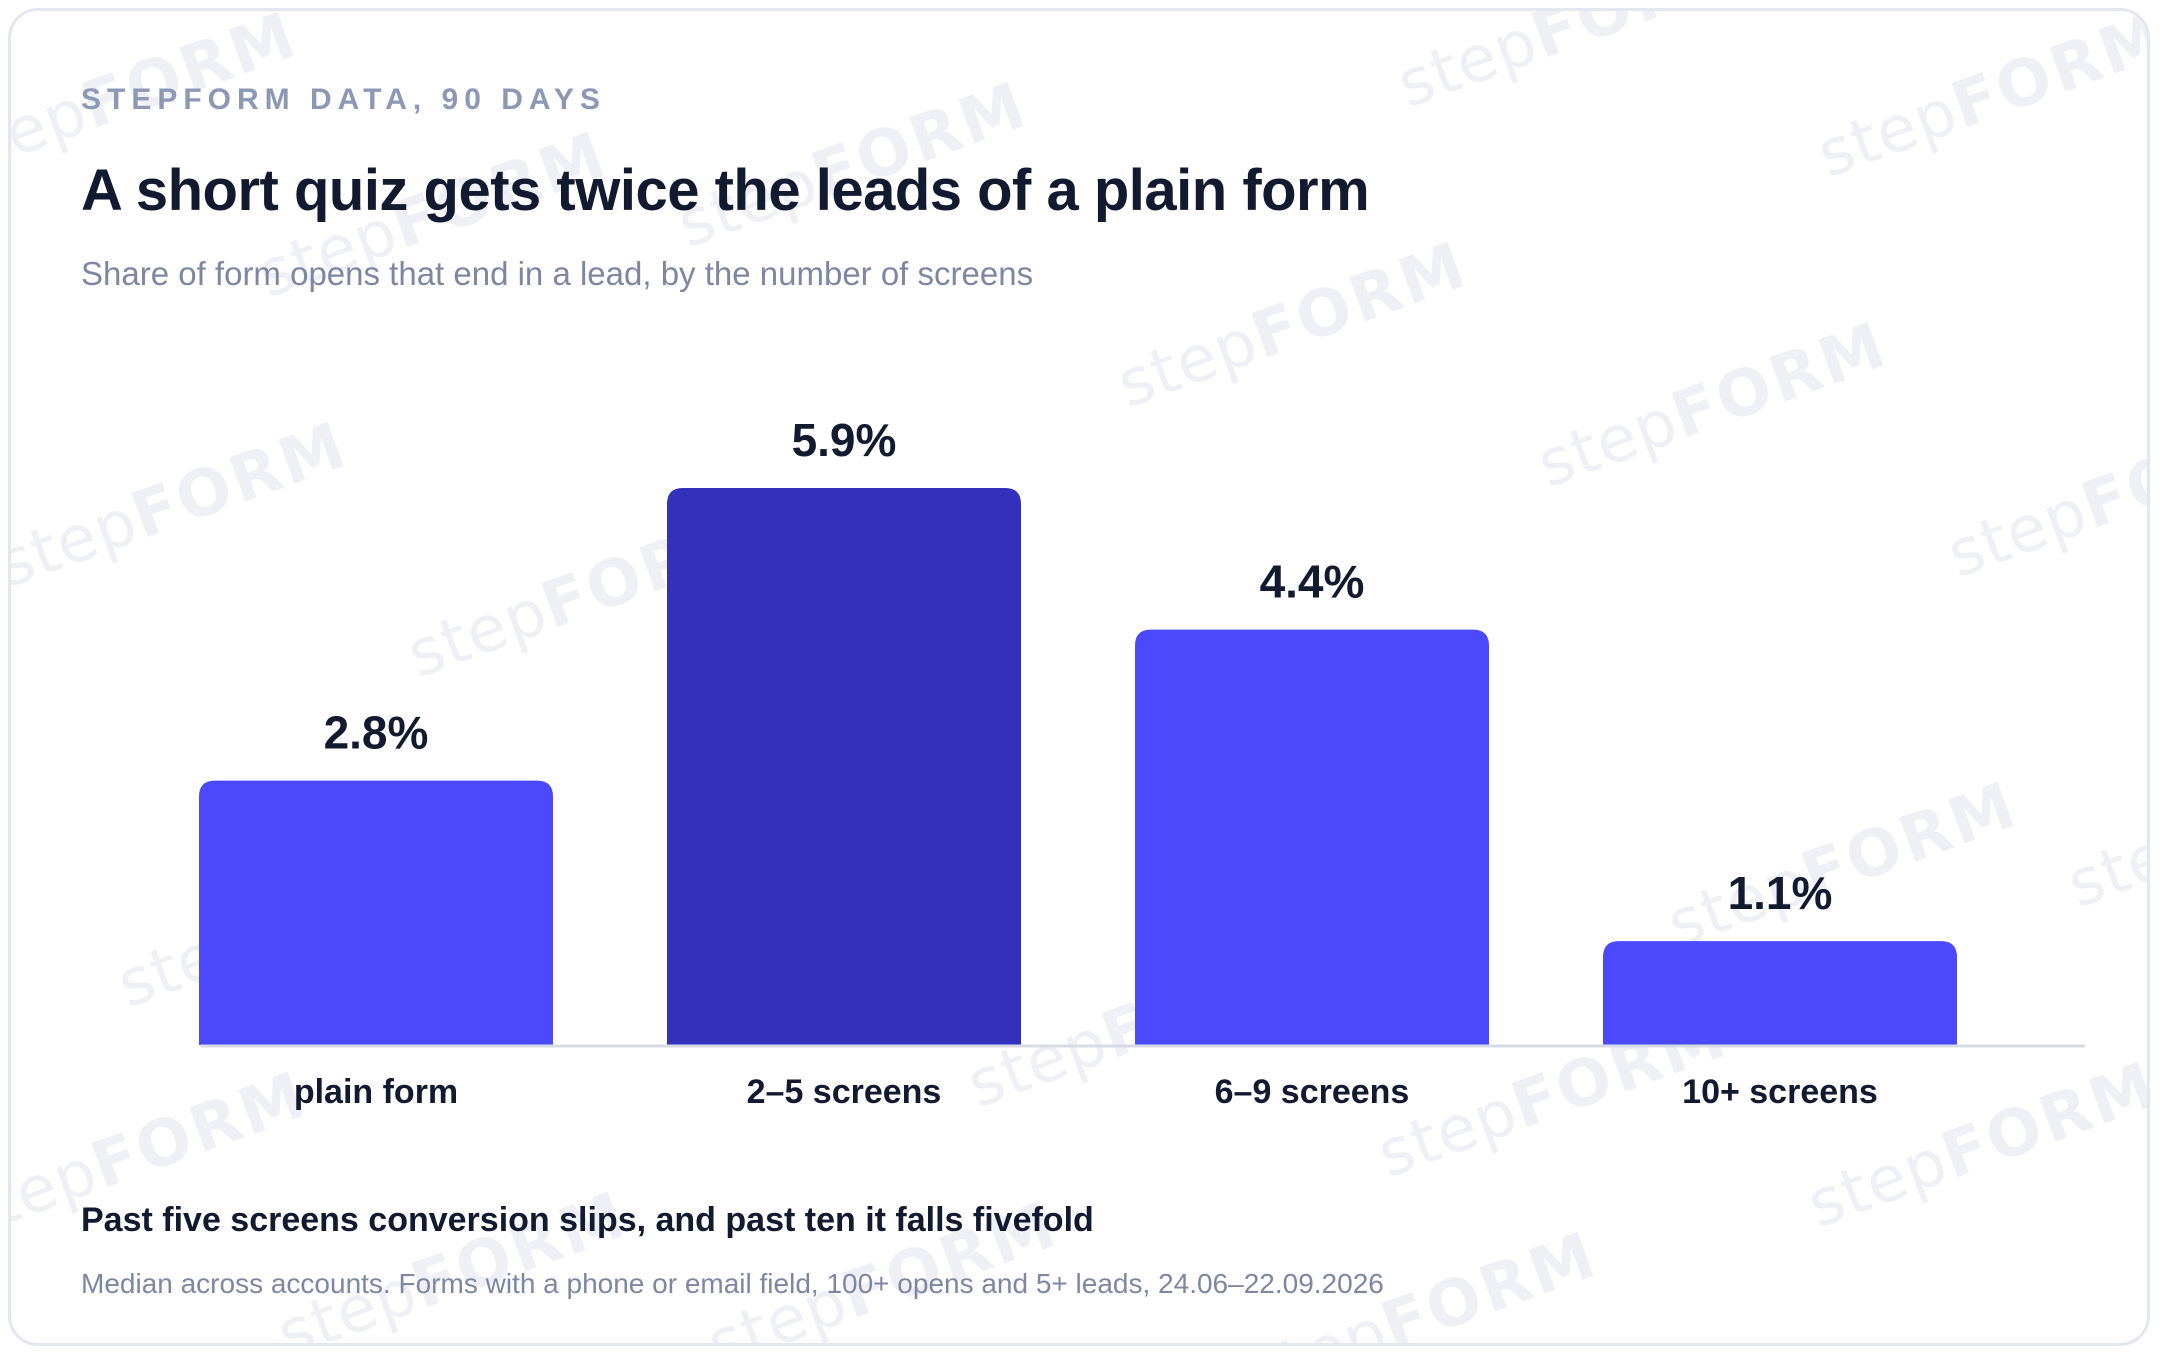 The image size is (2160, 1356). What do you see at coordinates (343, 99) in the screenshot?
I see `eyebrow-label: STEPFORM DATA, 90 DAYS` at bounding box center [343, 99].